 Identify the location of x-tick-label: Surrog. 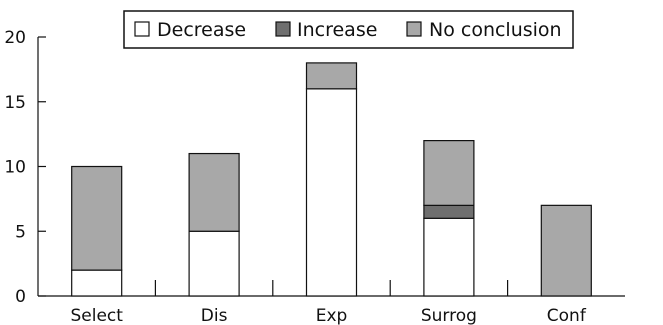
(449, 315).